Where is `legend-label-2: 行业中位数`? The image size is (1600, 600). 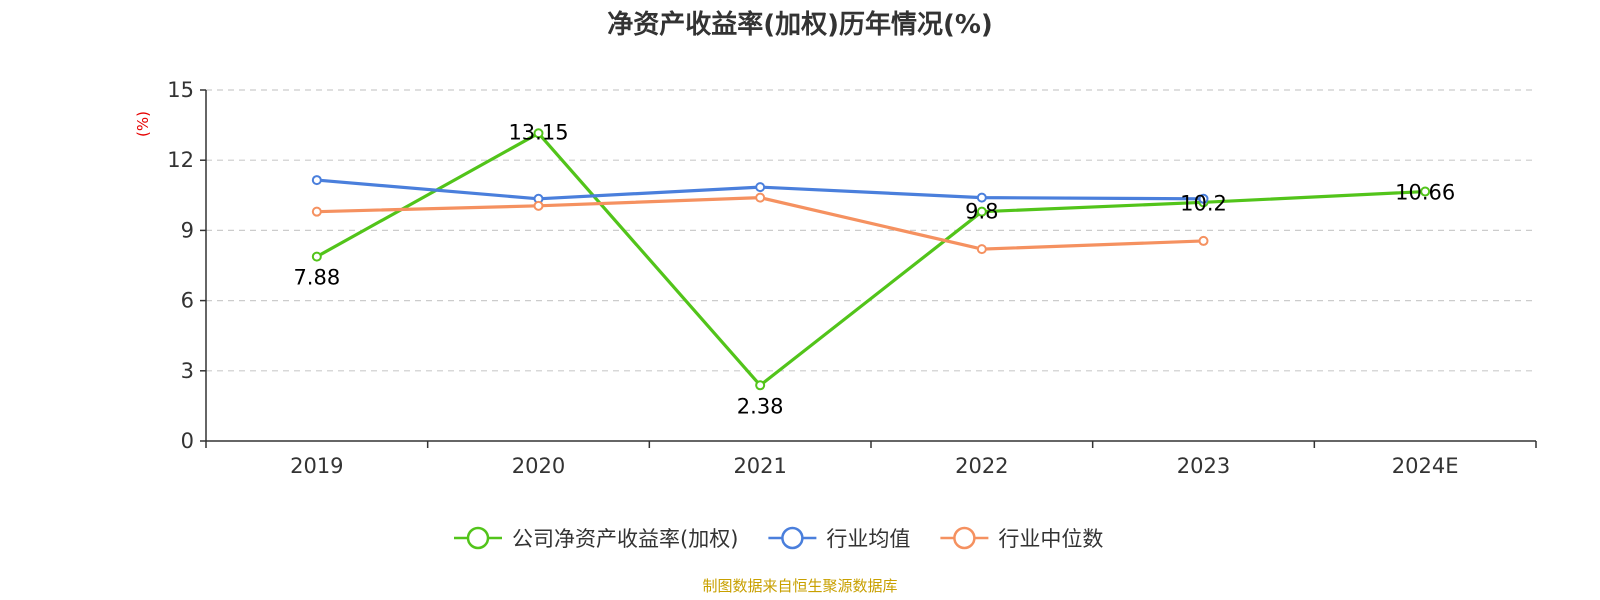
legend-label-2: 行业中位数 is located at coordinates (1050, 539).